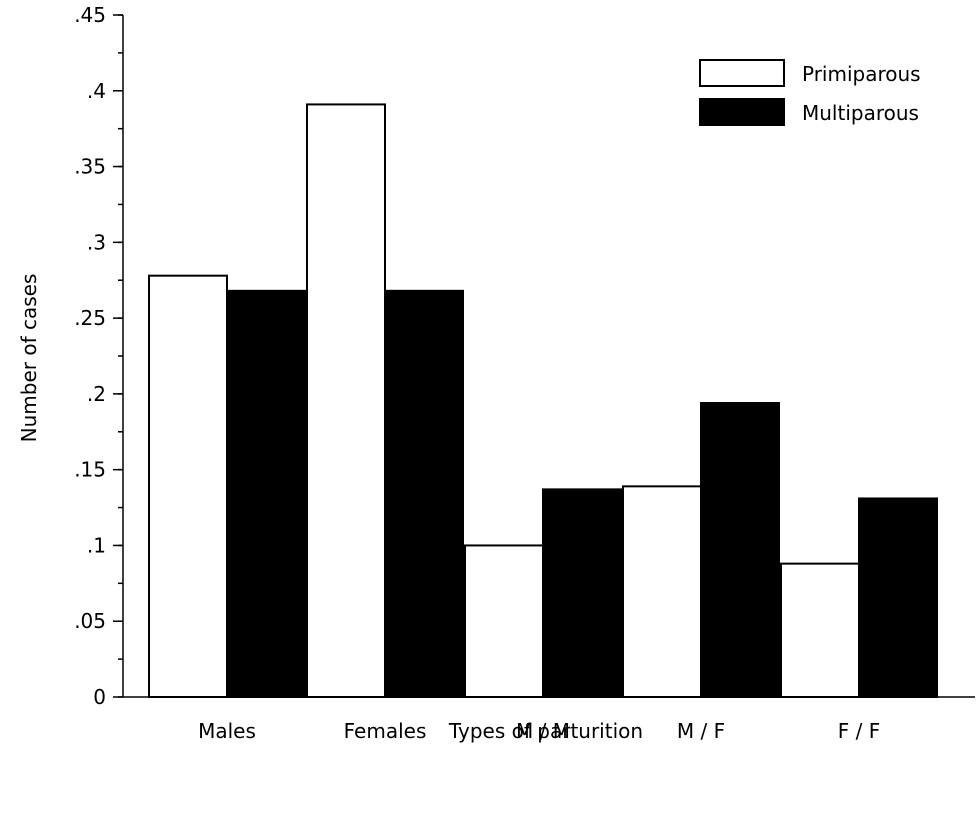  I want to click on x-axis: Males Females M / M M / F F / F, so click(549, 719).